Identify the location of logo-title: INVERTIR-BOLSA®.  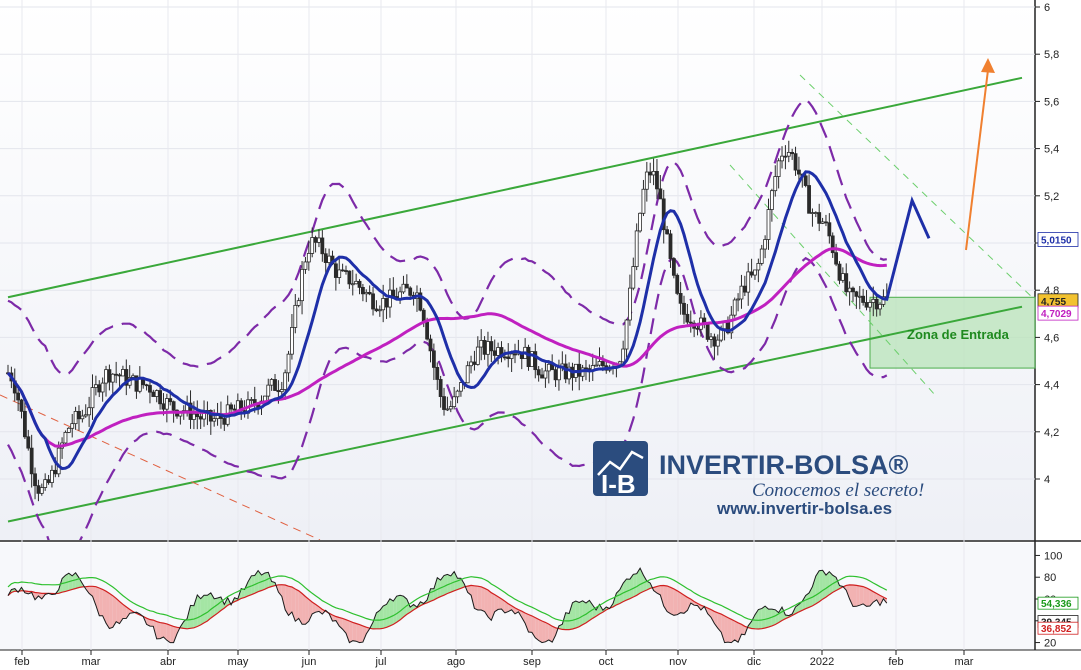
(784, 465).